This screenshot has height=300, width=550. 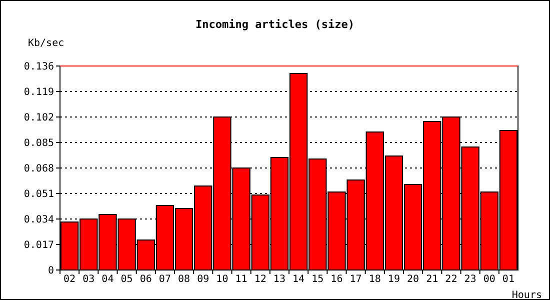 I want to click on y-tick-label: 0.051, so click(x=39, y=194).